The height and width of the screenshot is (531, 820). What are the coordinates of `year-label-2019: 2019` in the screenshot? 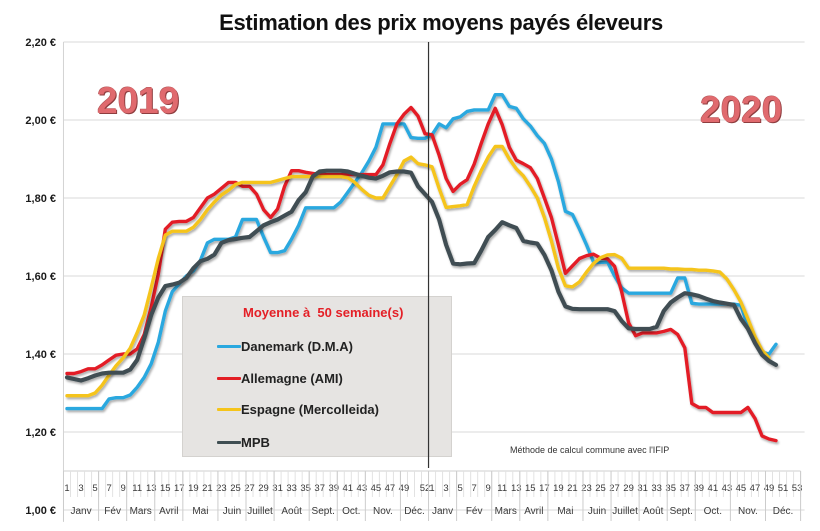 It's located at (138, 100).